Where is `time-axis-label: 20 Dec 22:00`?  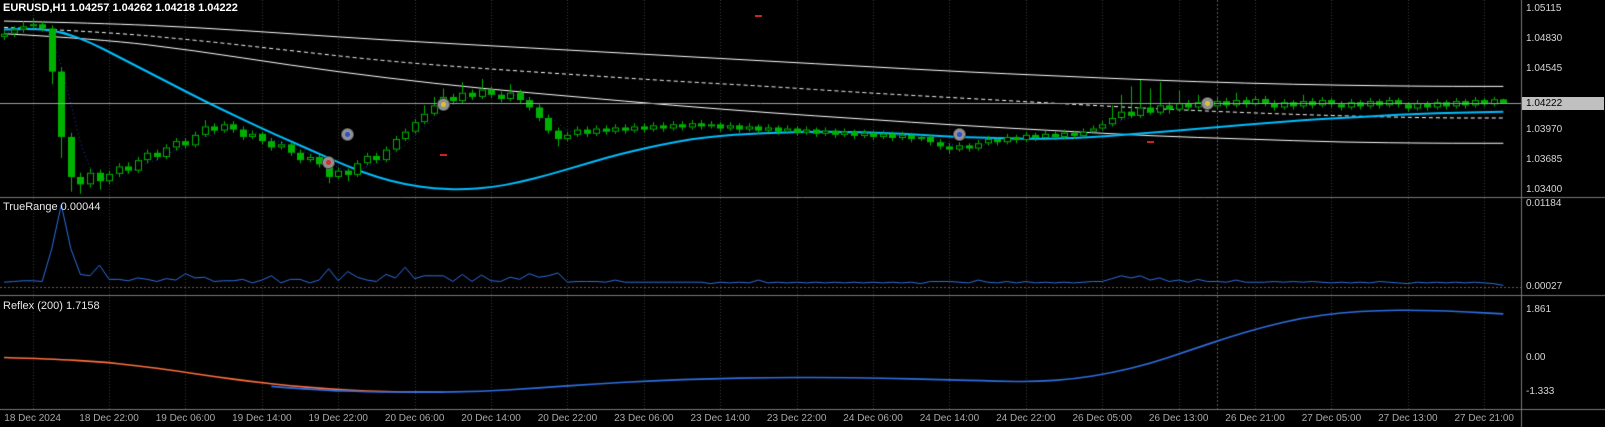
time-axis-label: 20 Dec 22:00 is located at coordinates (567, 418).